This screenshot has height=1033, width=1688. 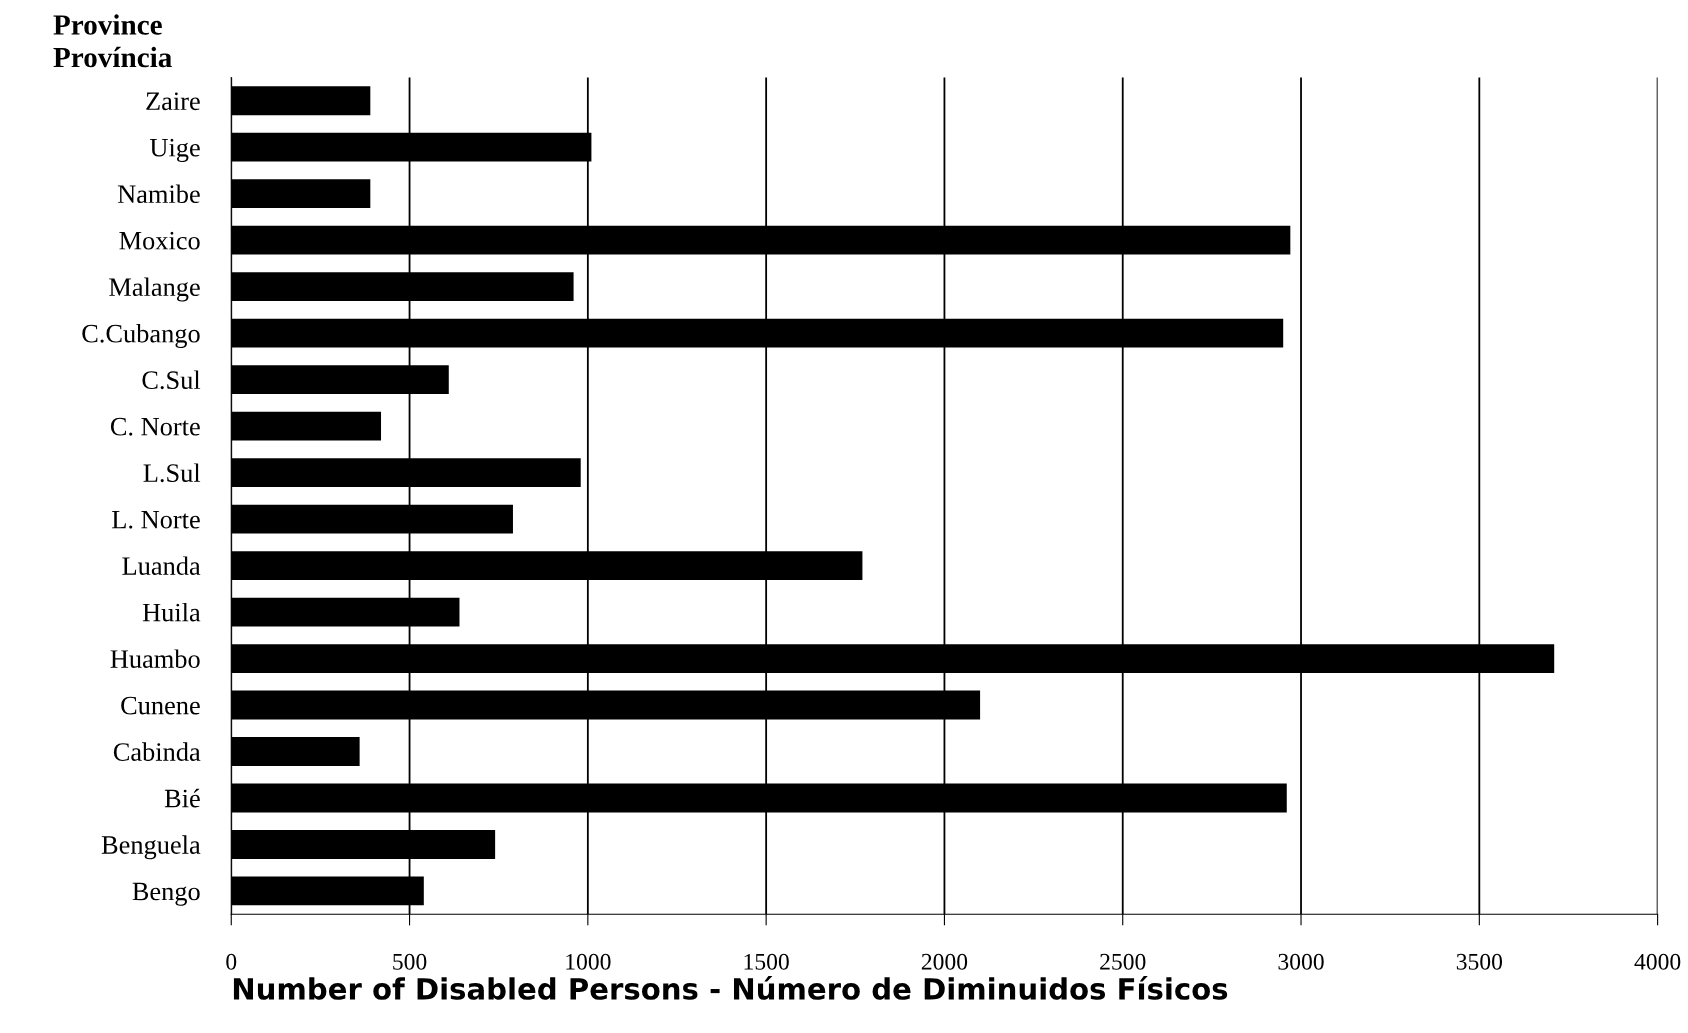 I want to click on y-tick-label: C.Cubango, so click(x=141, y=335).